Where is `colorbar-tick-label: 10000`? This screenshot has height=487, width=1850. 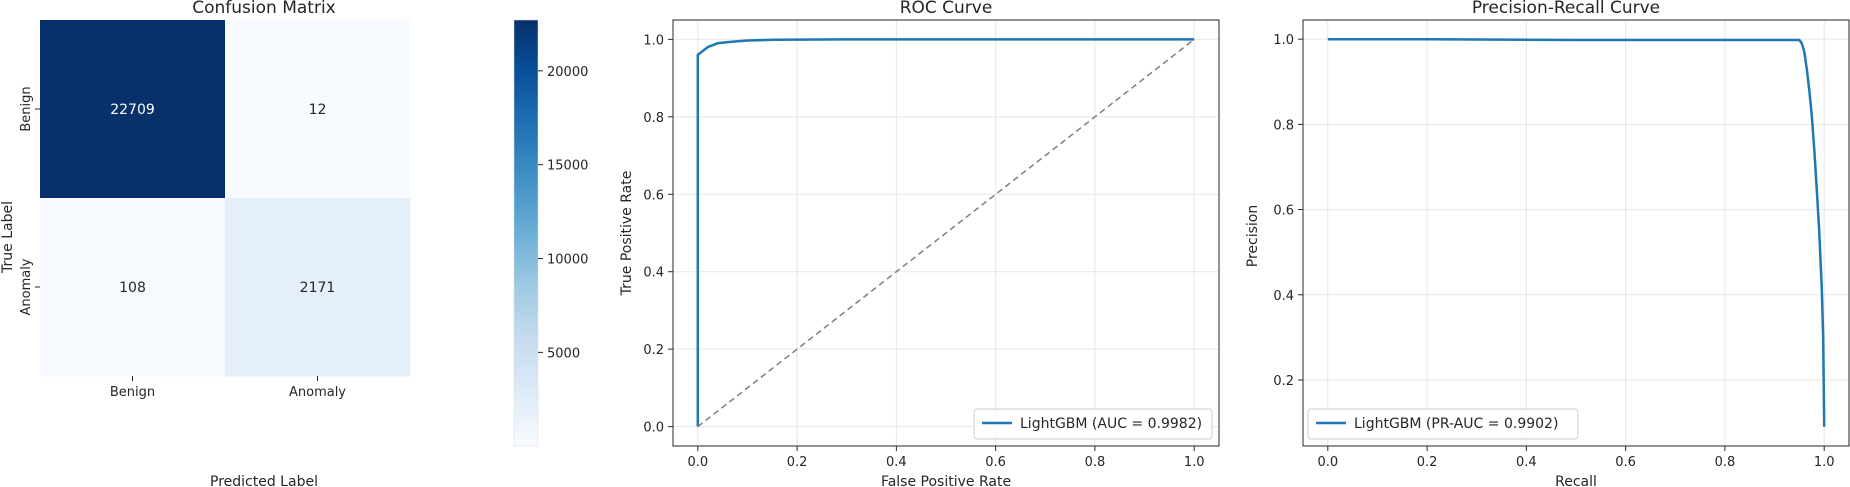
colorbar-tick-label: 10000 is located at coordinates (567, 260).